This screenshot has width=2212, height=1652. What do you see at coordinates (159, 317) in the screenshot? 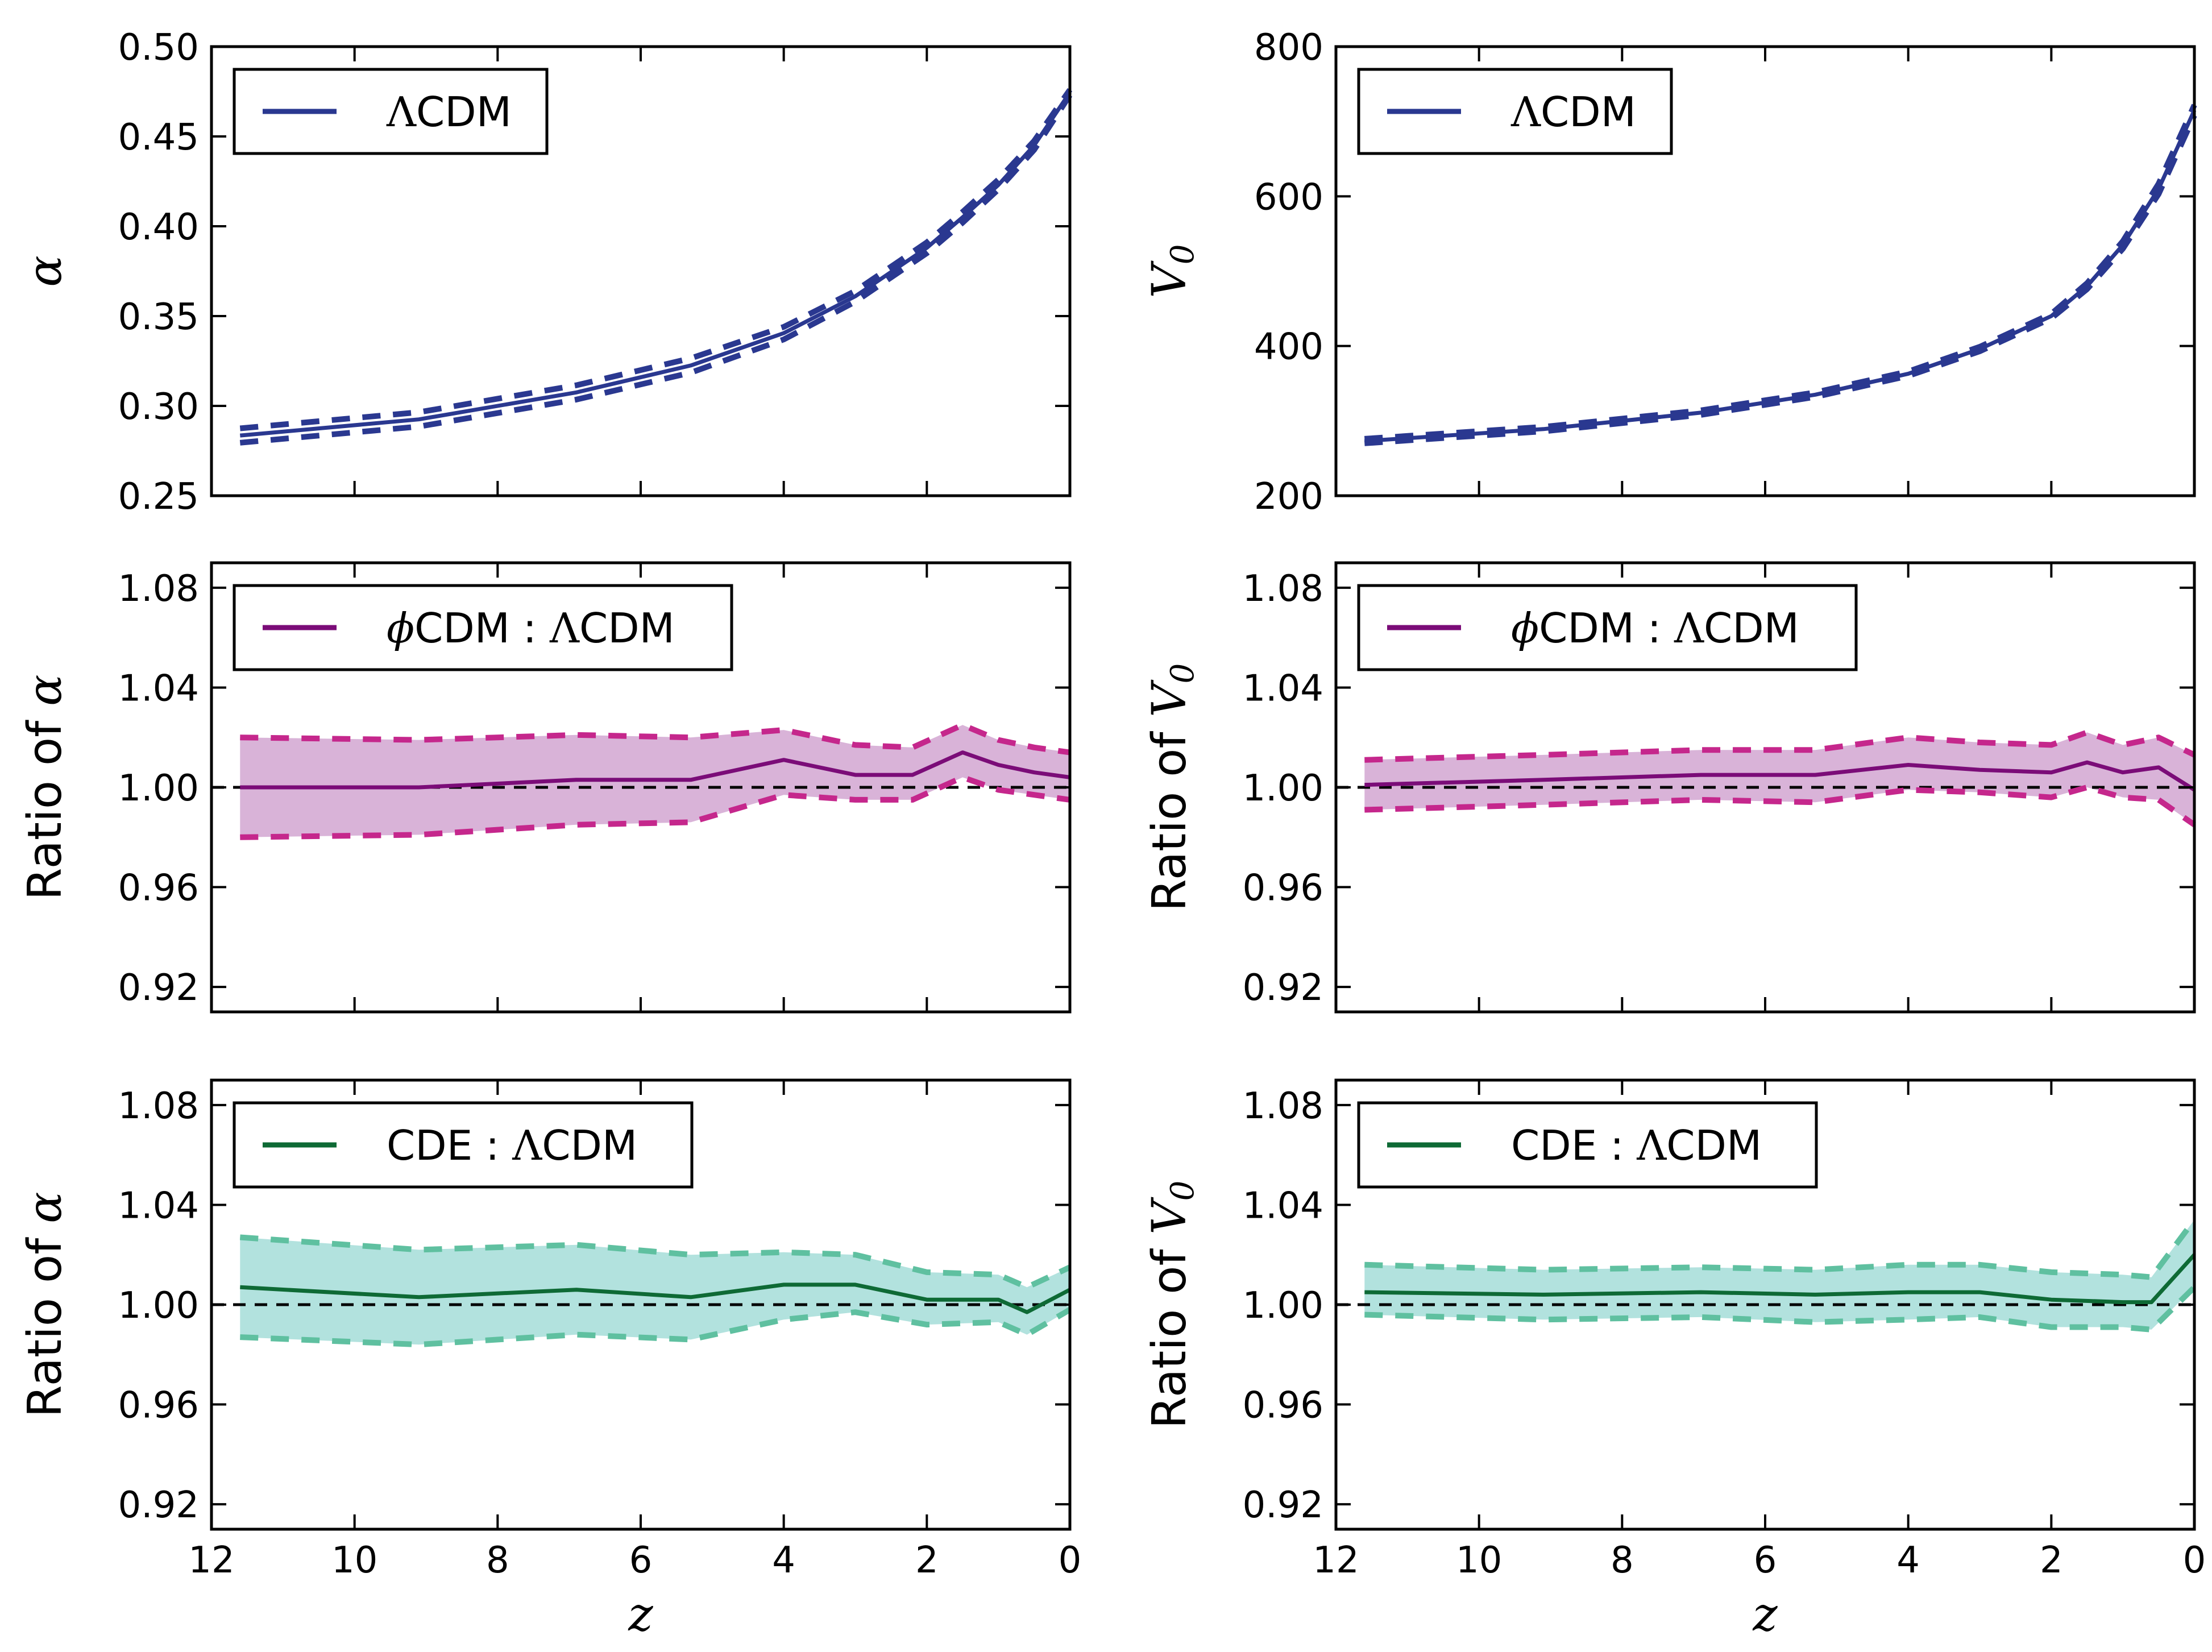
I see `y-tick-label: 0.35` at bounding box center [159, 317].